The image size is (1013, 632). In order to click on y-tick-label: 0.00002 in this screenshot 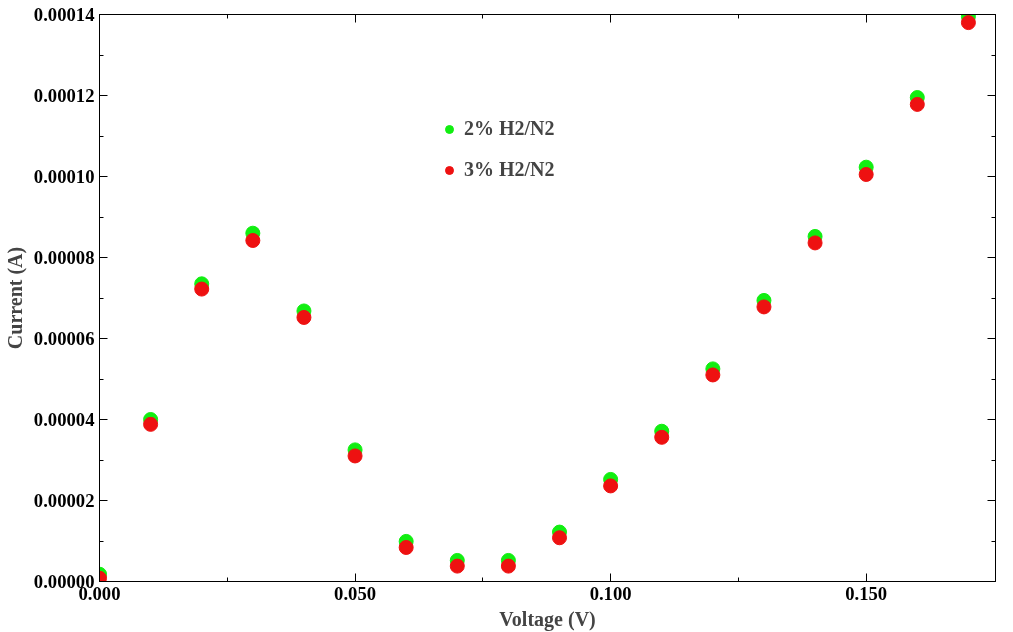, I will do `click(64, 500)`.